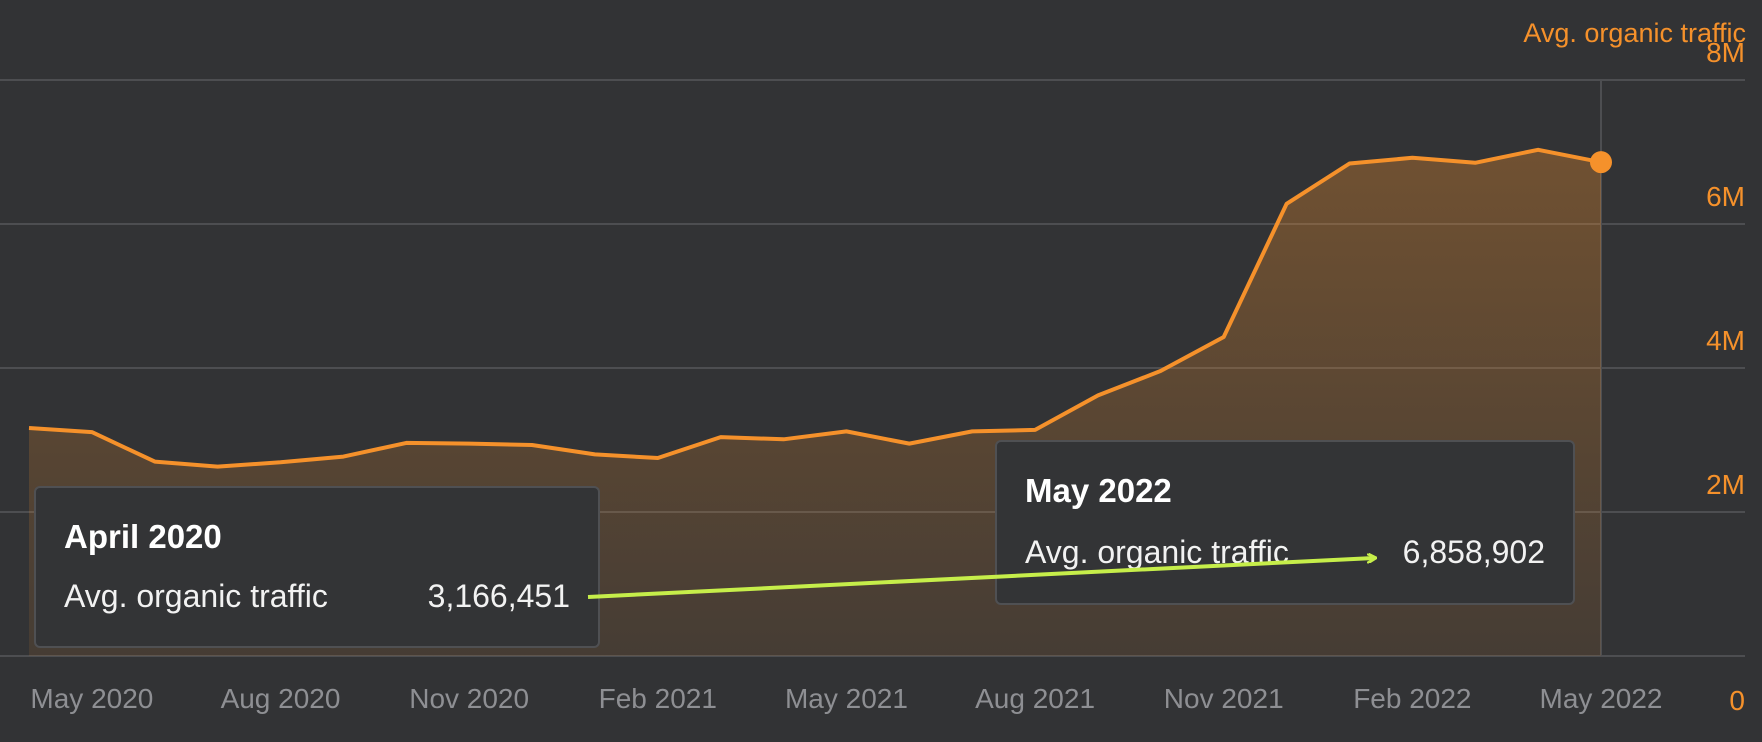 This screenshot has height=742, width=1762. What do you see at coordinates (91, 698) in the screenshot?
I see `x-tick-label: May 2020` at bounding box center [91, 698].